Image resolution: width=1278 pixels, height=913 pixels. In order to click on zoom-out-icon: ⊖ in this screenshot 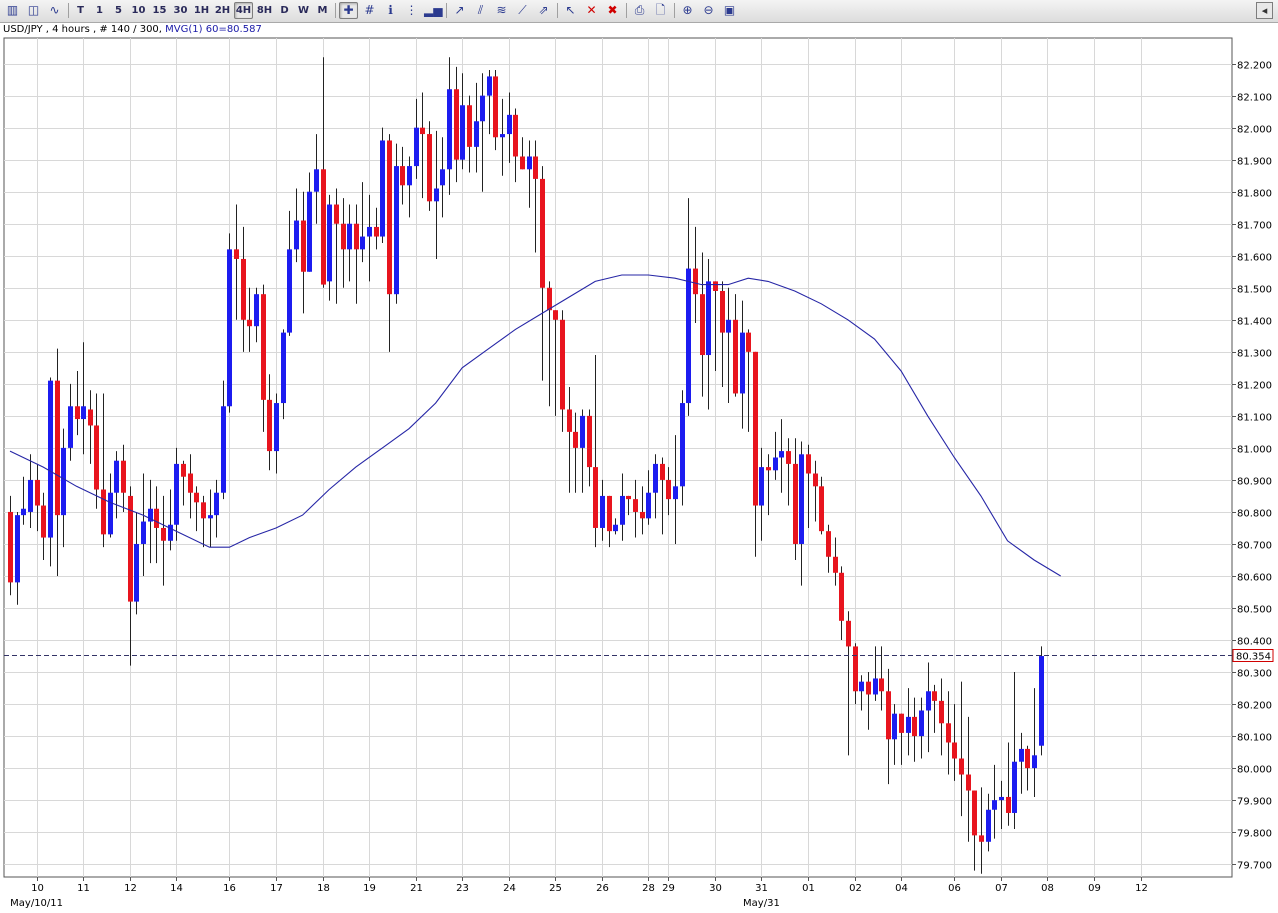, I will do `click(708, 10)`.